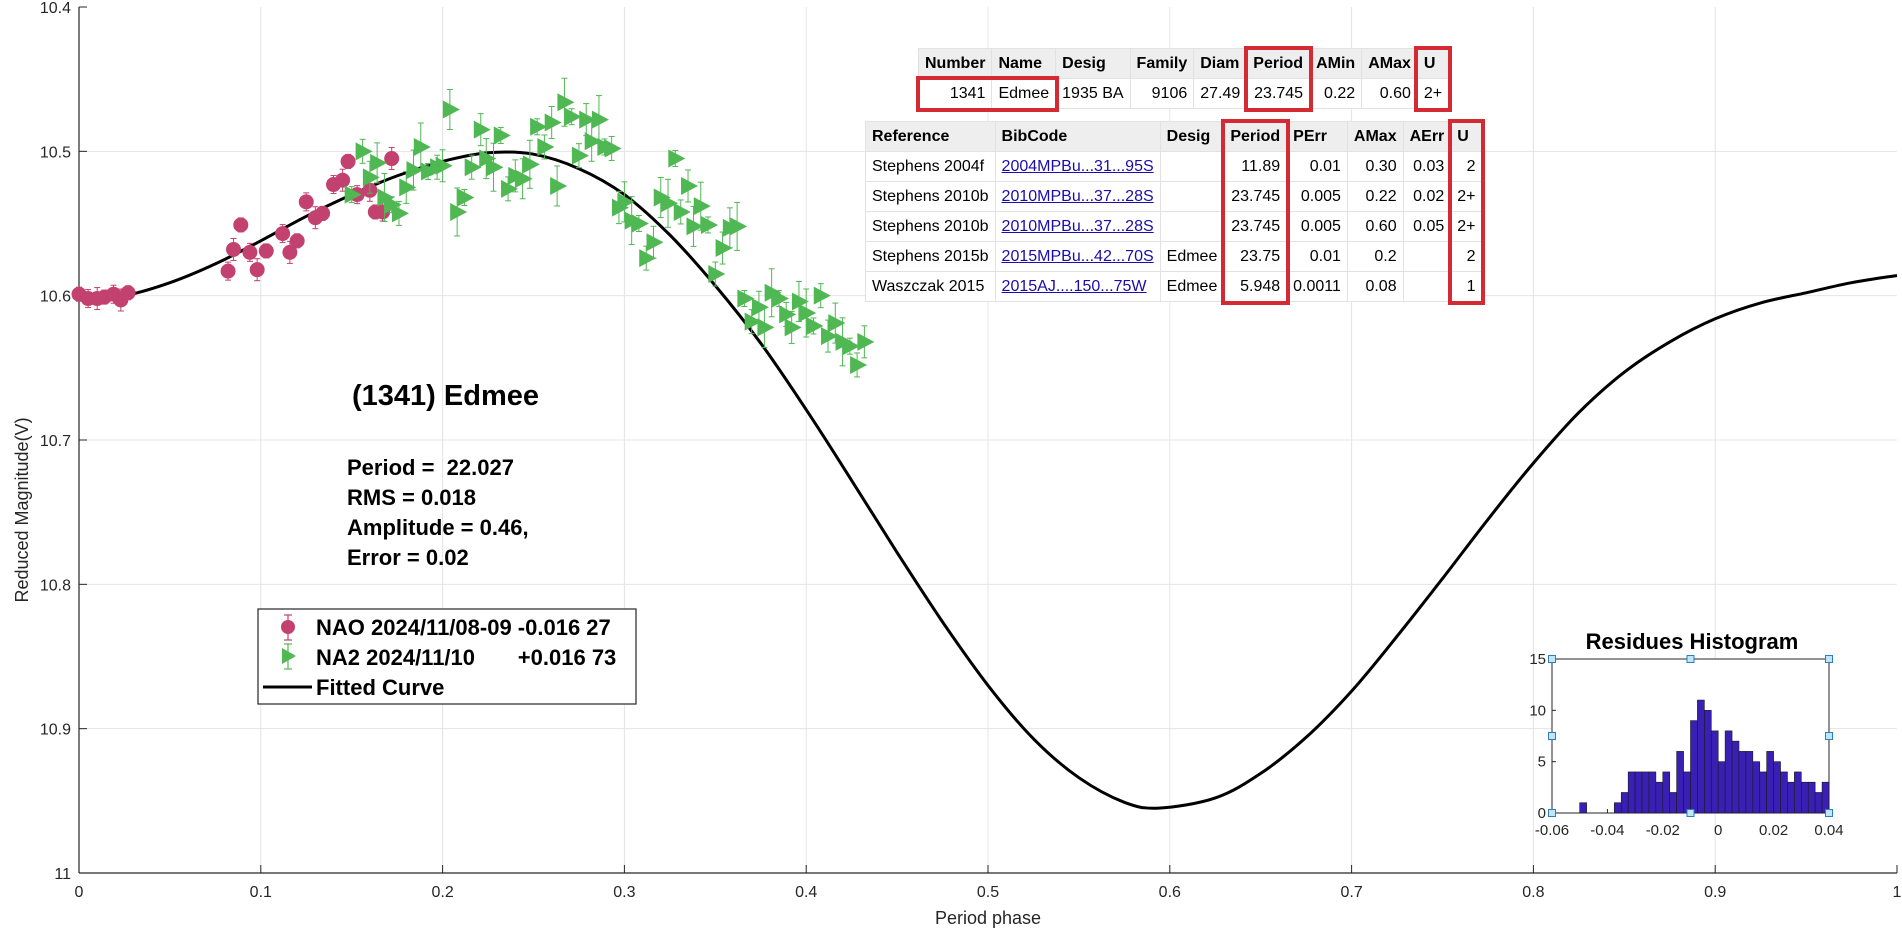 This screenshot has height=930, width=1902. Describe the element at coordinates (930, 166) in the screenshot. I see `reference-cell: Stephens 2004f` at that location.